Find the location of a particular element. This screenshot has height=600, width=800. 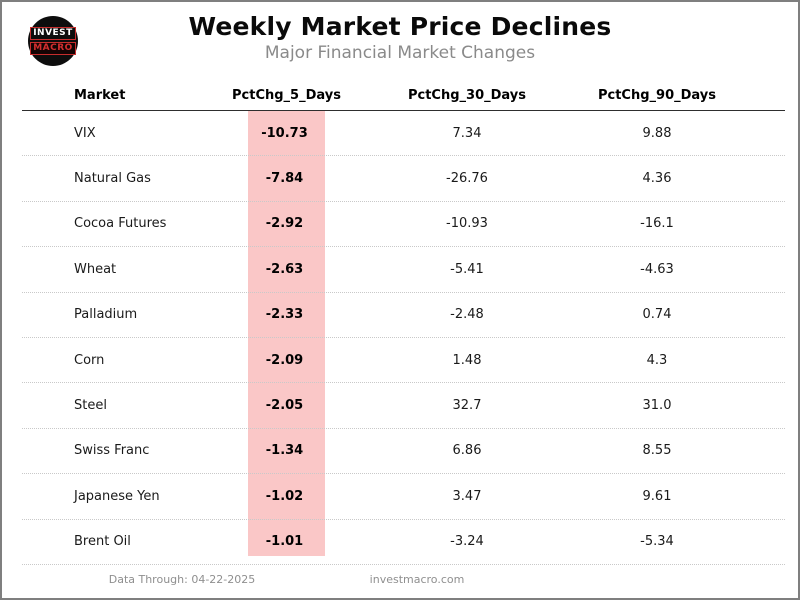

col-header-pct5: PctChg_5_Days is located at coordinates (286, 95).